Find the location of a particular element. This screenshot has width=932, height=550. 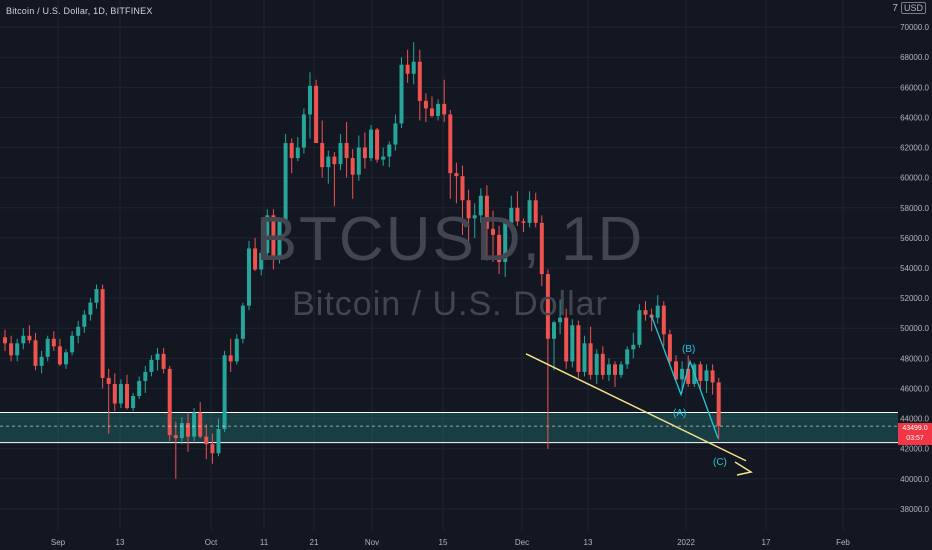

wave-label: (C) is located at coordinates (720, 462).